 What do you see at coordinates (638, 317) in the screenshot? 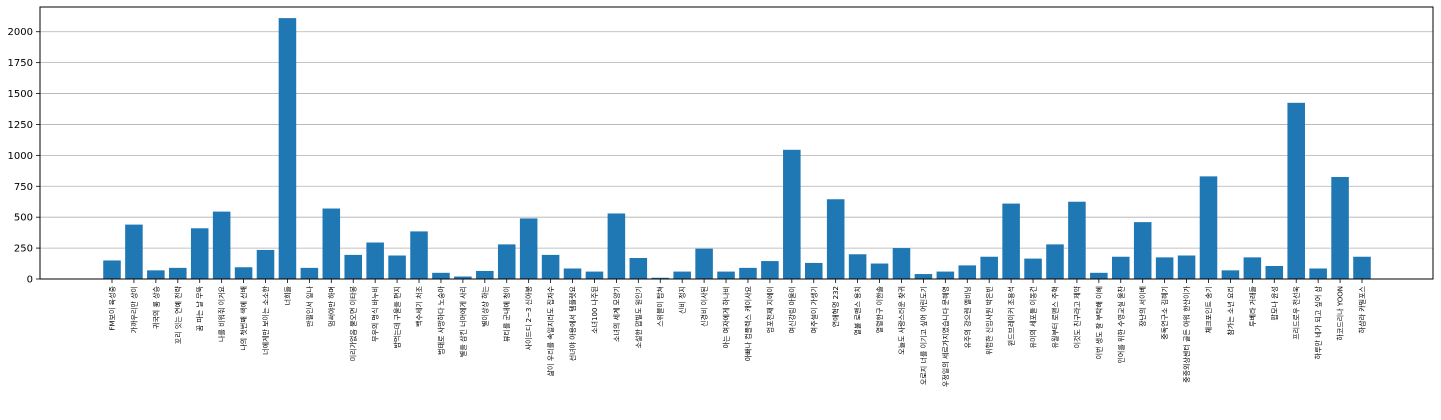
I see `x-tick-label: 소설한 맙빌도 원인기` at bounding box center [638, 317].